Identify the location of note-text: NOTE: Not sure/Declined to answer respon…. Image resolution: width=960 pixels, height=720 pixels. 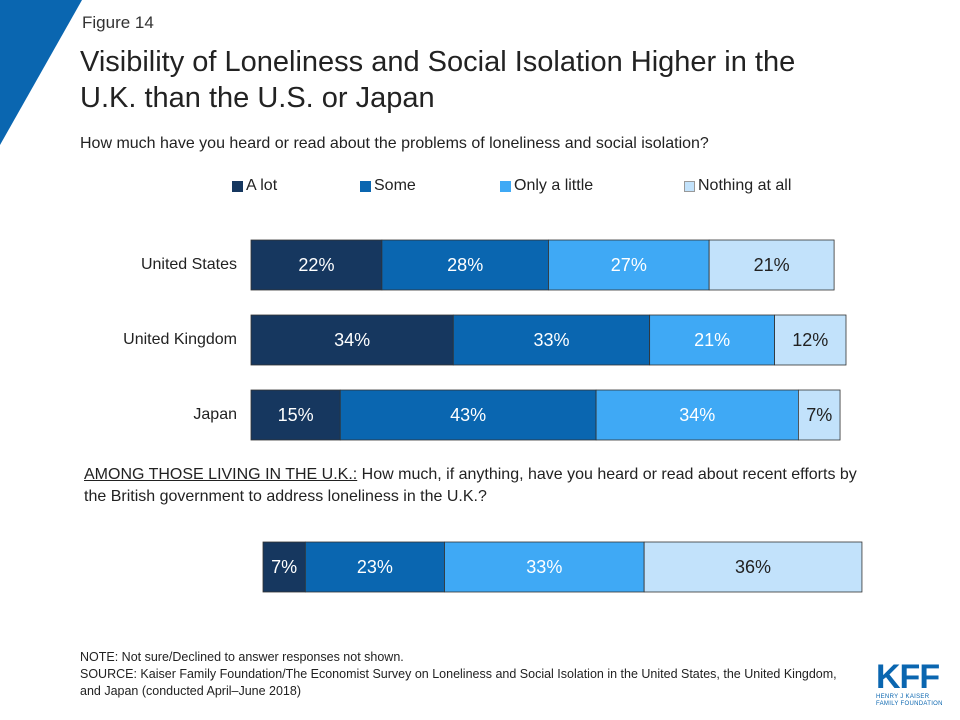
(242, 657).